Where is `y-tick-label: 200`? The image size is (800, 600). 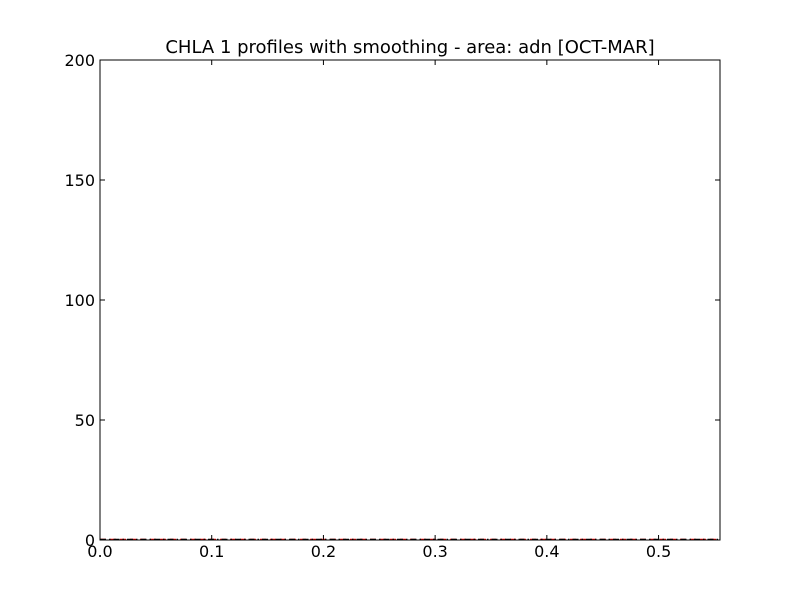 y-tick-label: 200 is located at coordinates (79, 60).